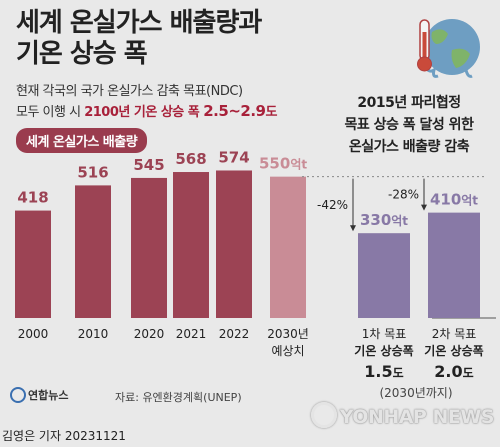 The width and height of the screenshot is (500, 447). Describe the element at coordinates (383, 350) in the screenshot. I see `target-category-line2-0: 기온 상승폭` at that location.